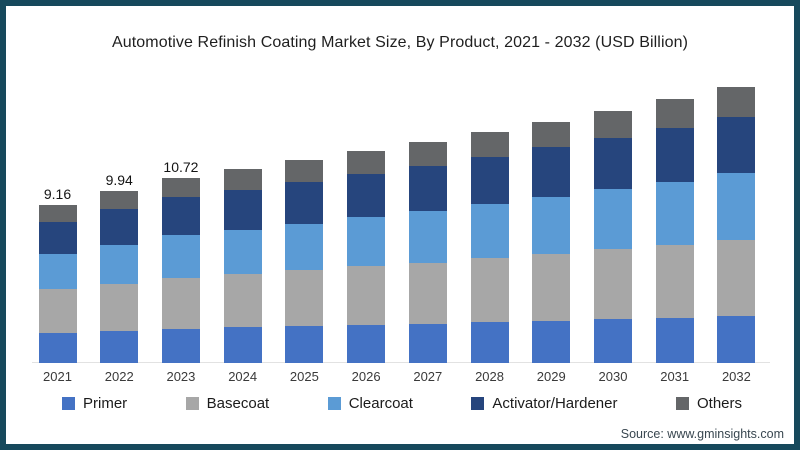 This screenshot has height=450, width=800. I want to click on legend-swatch-icon-others, so click(682, 403).